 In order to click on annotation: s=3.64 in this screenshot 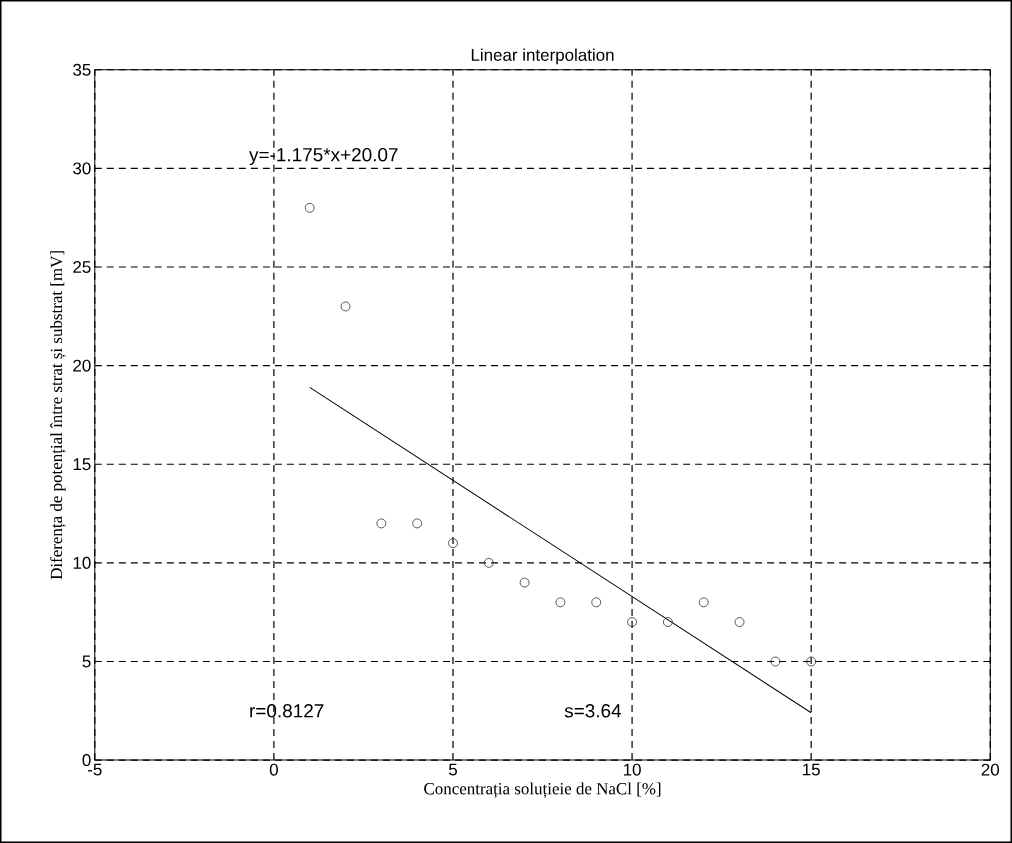, I will do `click(593, 711)`.